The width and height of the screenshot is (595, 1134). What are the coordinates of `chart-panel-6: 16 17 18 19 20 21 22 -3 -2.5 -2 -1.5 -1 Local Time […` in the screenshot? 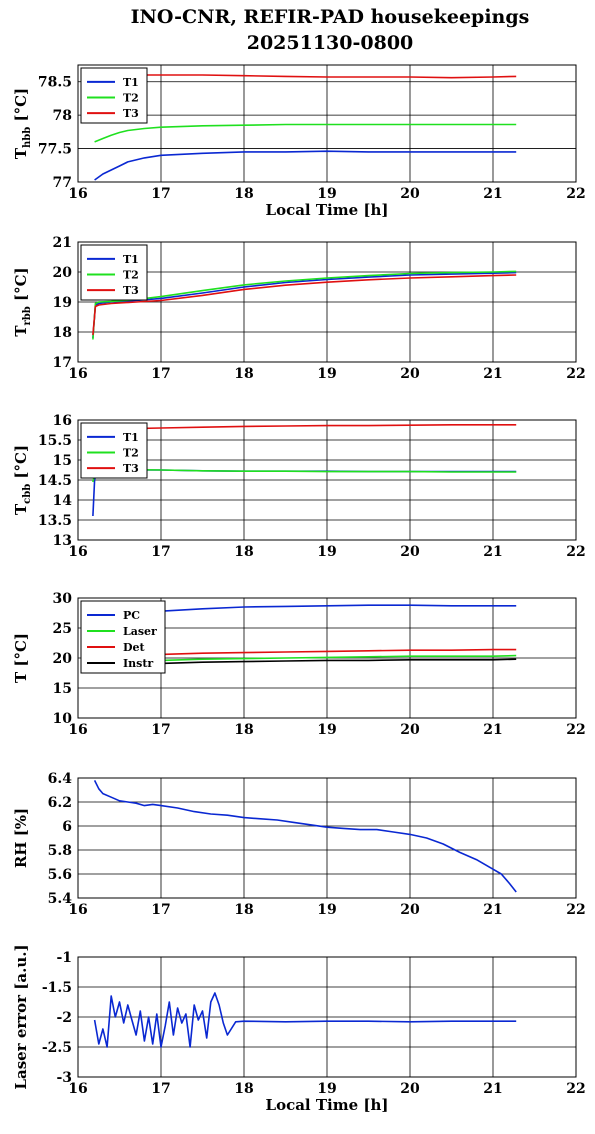 It's located at (299, 1029).